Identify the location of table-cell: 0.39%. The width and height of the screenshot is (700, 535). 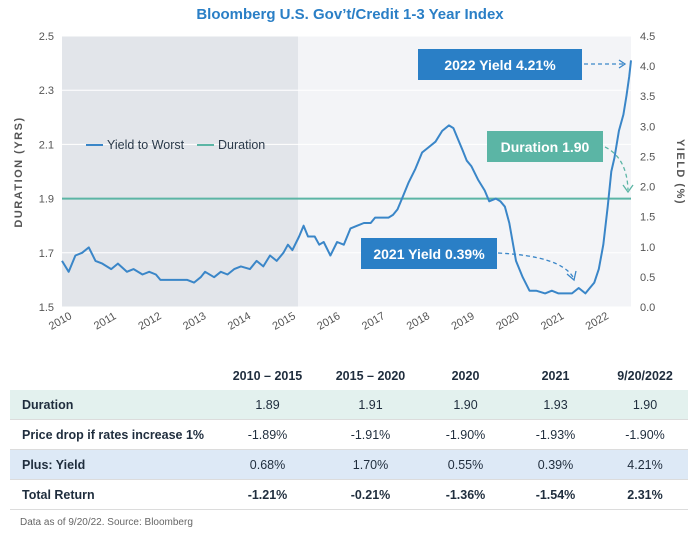
(555, 464).